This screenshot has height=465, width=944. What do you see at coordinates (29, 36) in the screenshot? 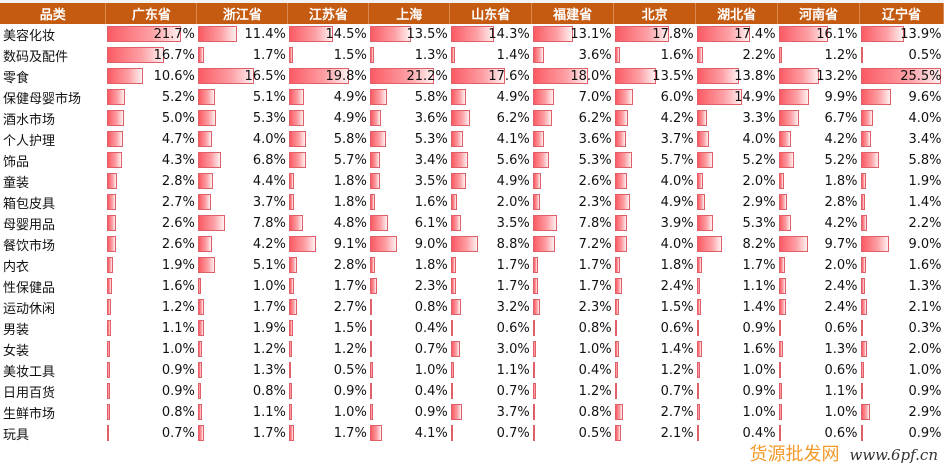
I see `category-cell: 美容化妆` at bounding box center [29, 36].